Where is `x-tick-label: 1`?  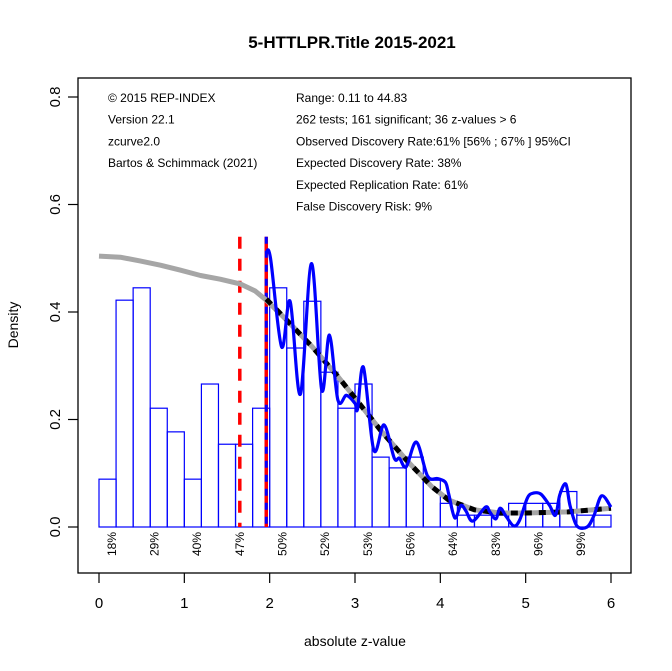 x-tick-label: 1 is located at coordinates (184, 603).